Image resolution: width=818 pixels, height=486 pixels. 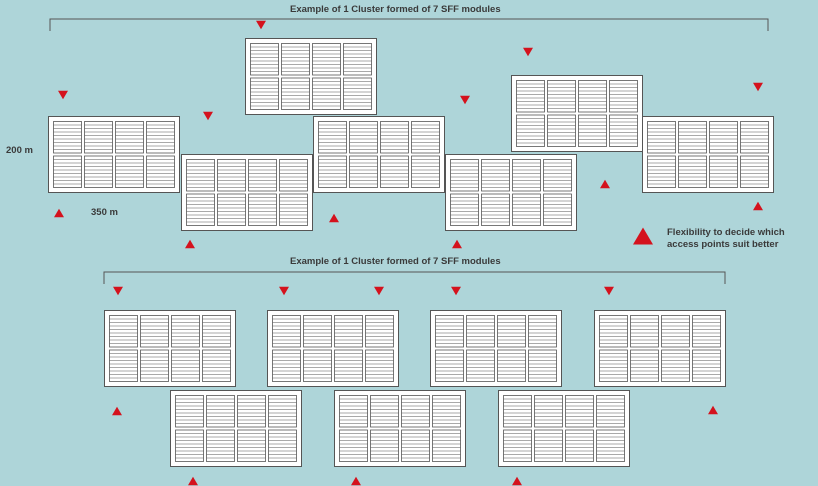 I want to click on width-dimension-label: 350 m, so click(x=104, y=212).